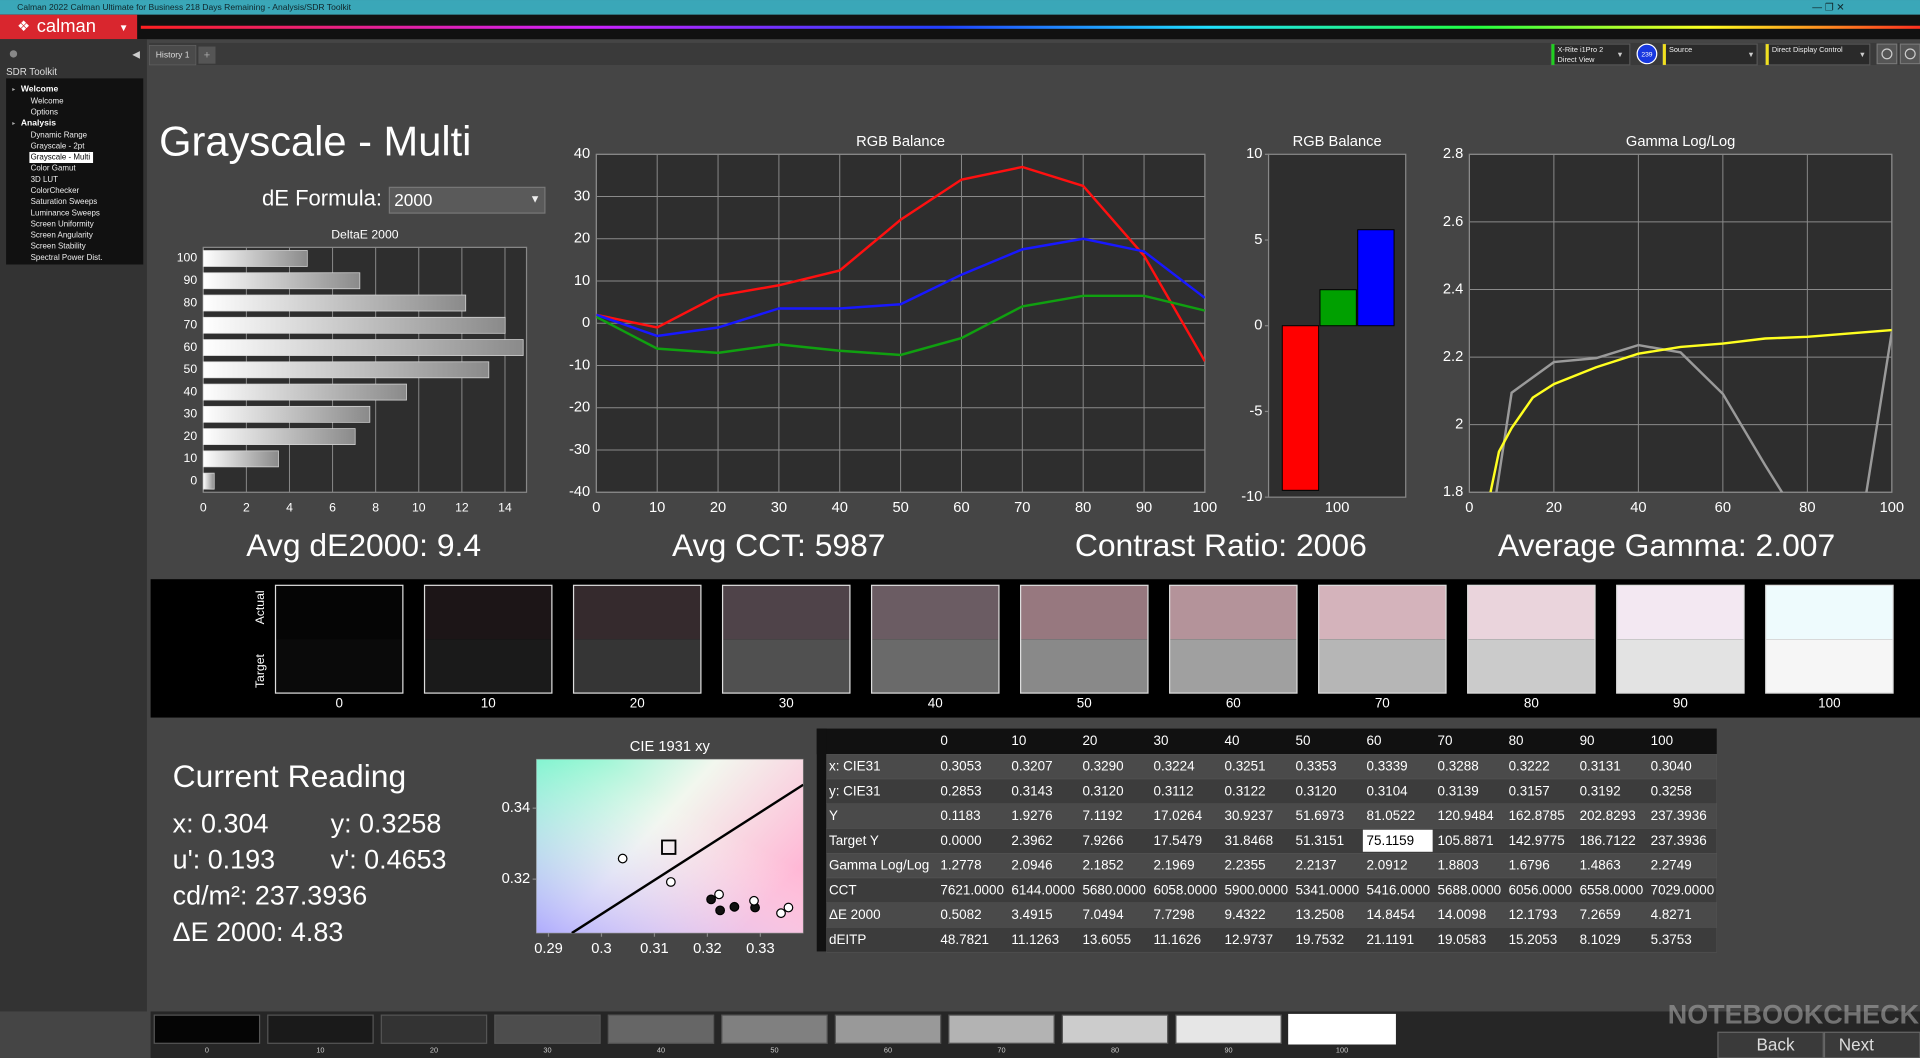 This screenshot has height=1058, width=1920. What do you see at coordinates (54, 168) in the screenshot?
I see `tree-item: Color Gamut` at bounding box center [54, 168].